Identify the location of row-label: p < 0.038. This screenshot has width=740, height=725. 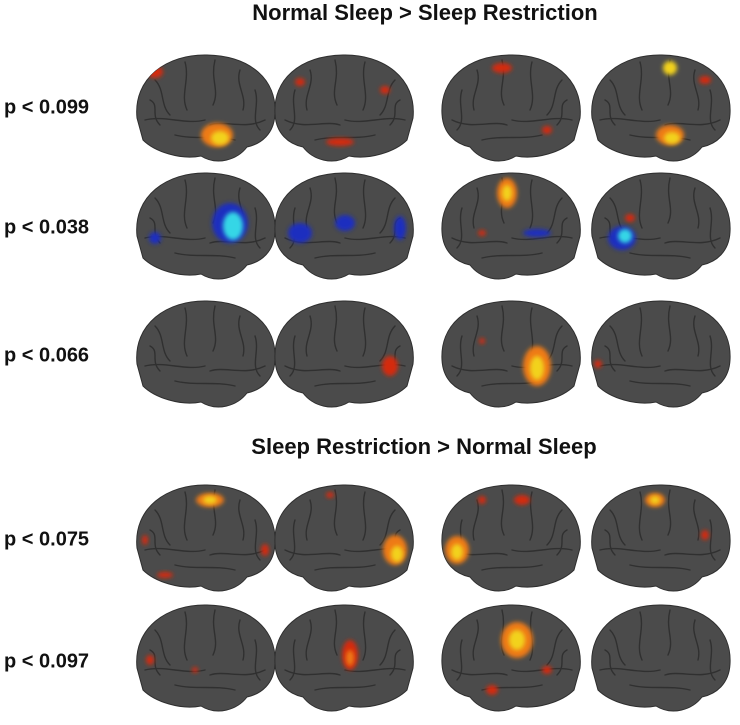
(46, 227).